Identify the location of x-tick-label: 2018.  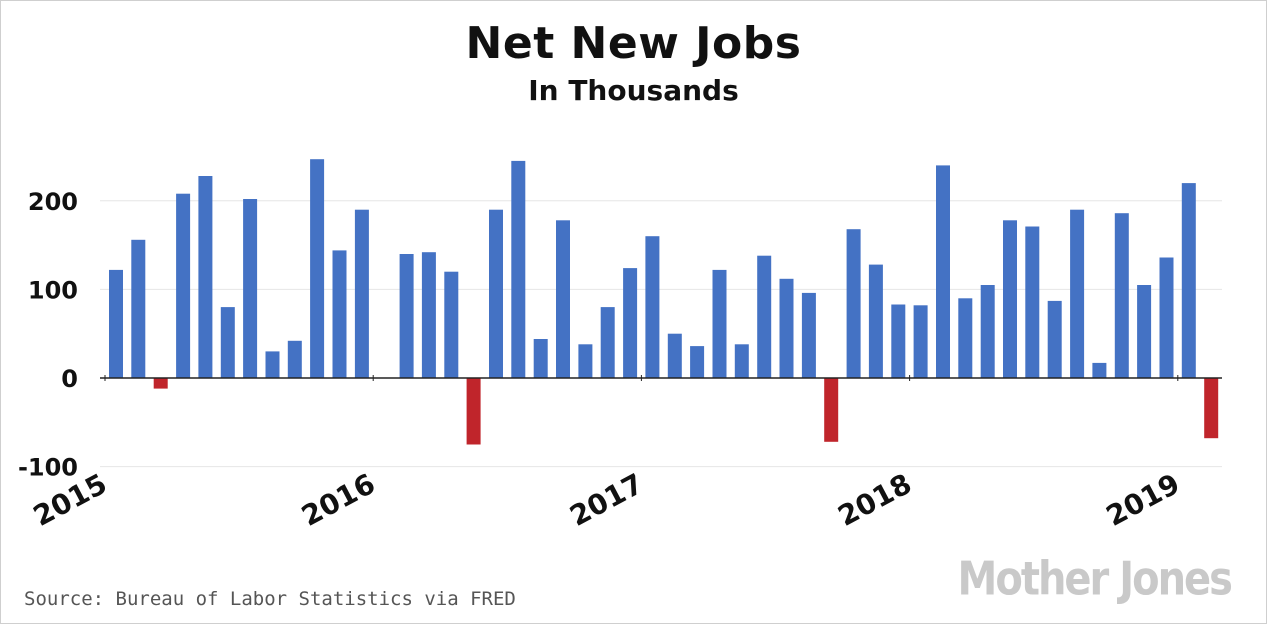
(875, 500).